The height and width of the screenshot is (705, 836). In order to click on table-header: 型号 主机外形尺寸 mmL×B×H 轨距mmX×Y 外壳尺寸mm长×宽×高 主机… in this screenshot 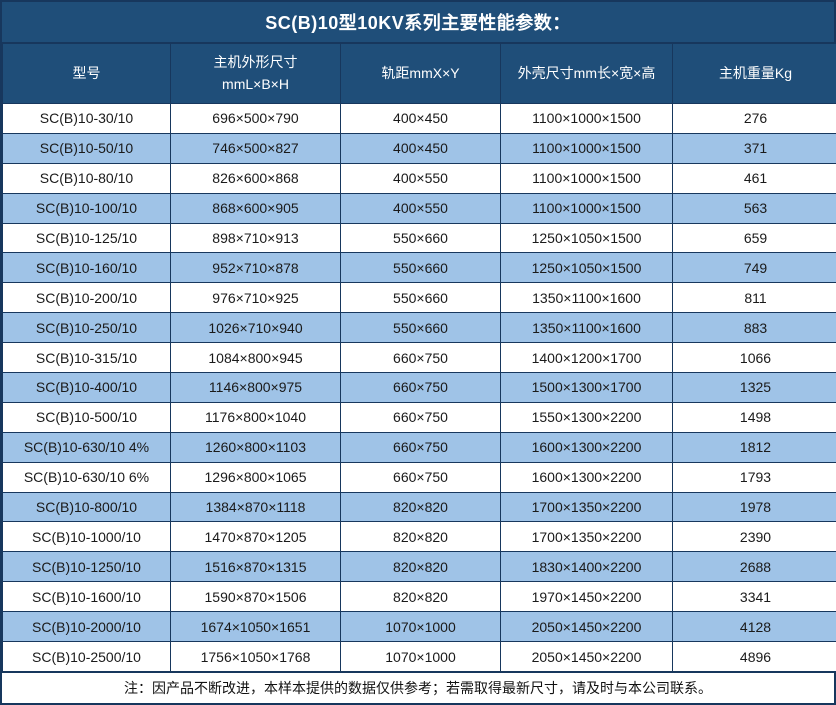, I will do `click(419, 73)`.